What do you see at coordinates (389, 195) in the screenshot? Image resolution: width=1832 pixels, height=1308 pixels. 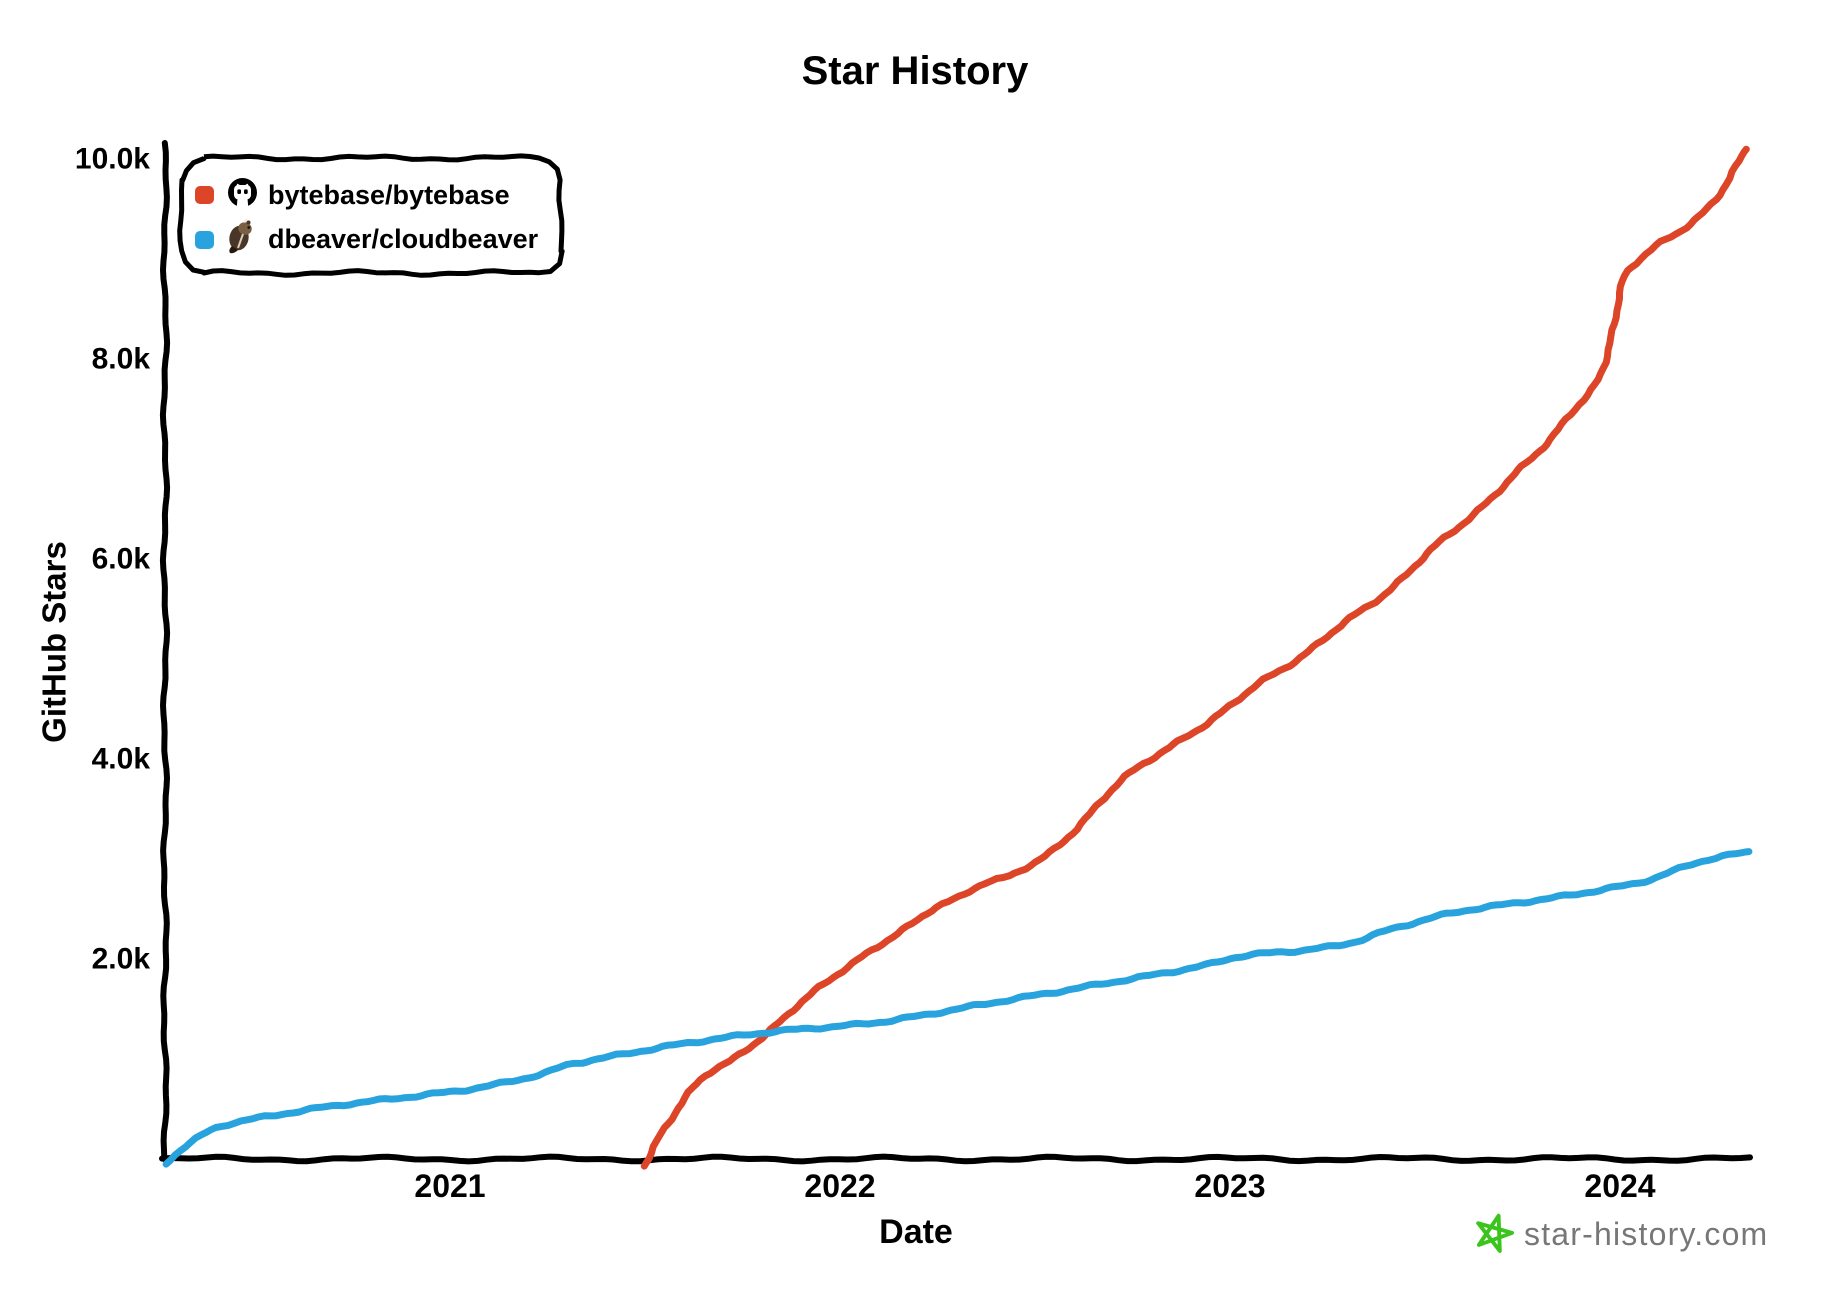 I see `svg-text: bytebase/bytebase` at bounding box center [389, 195].